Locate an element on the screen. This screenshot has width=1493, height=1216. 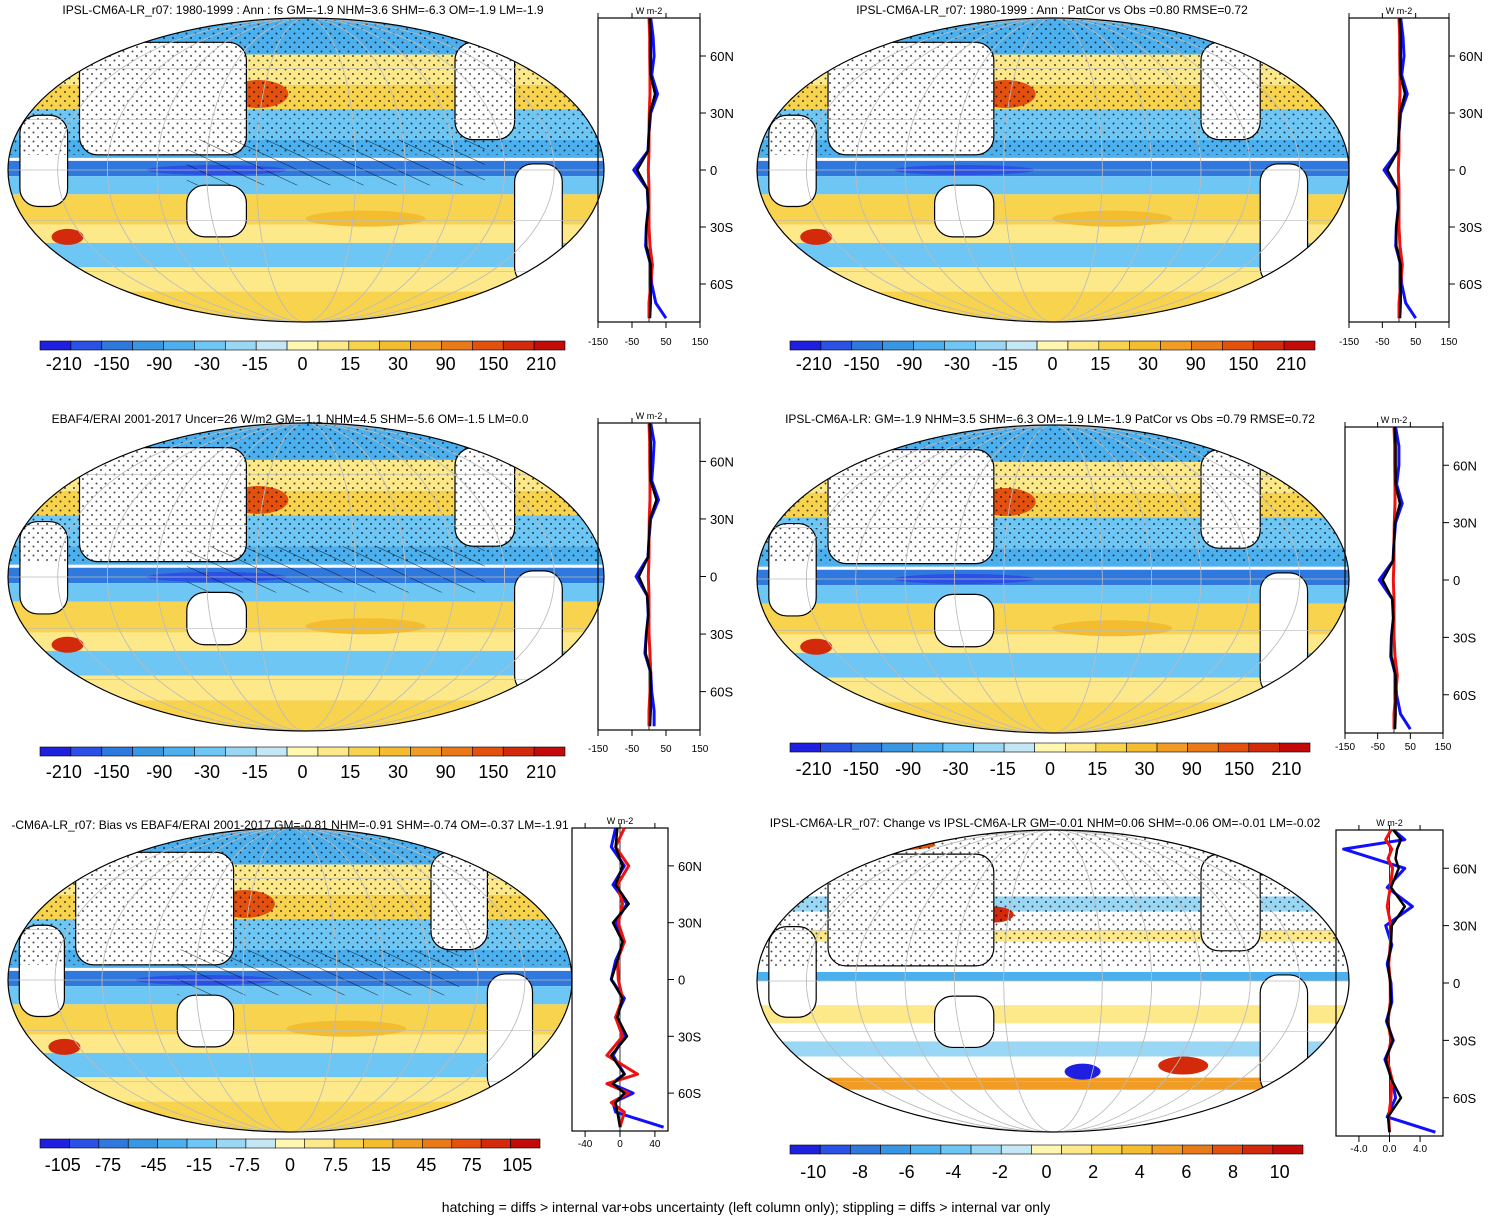
lat-label: 0 is located at coordinates (1456, 580).